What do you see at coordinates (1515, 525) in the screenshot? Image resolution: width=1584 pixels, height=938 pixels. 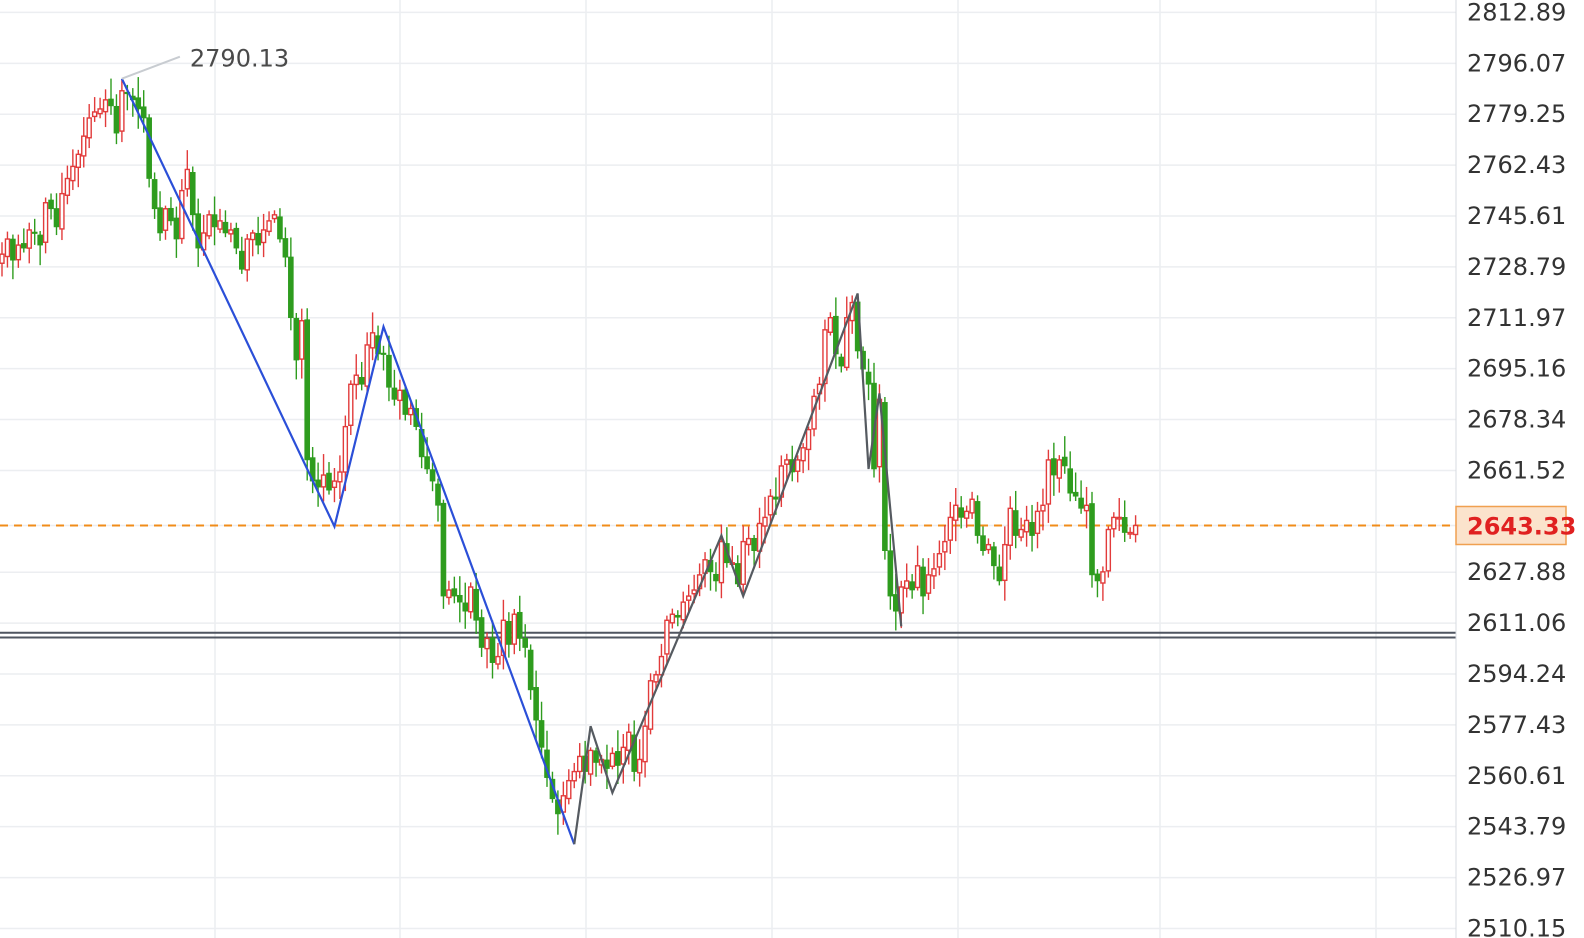 I see `last-price-box: 2643.33` at bounding box center [1515, 525].